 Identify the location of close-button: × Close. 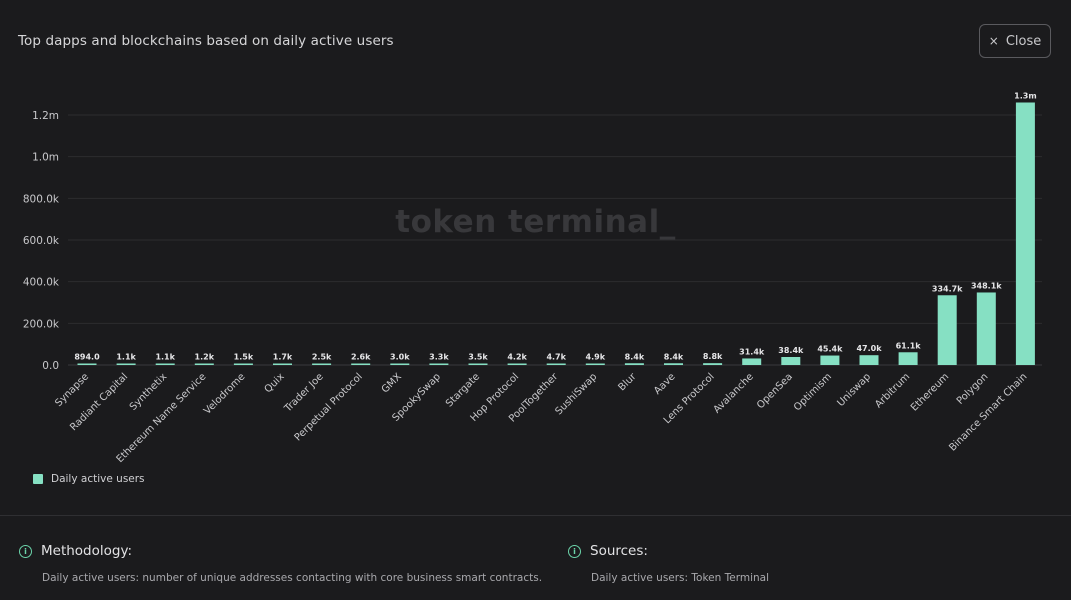
(1015, 41).